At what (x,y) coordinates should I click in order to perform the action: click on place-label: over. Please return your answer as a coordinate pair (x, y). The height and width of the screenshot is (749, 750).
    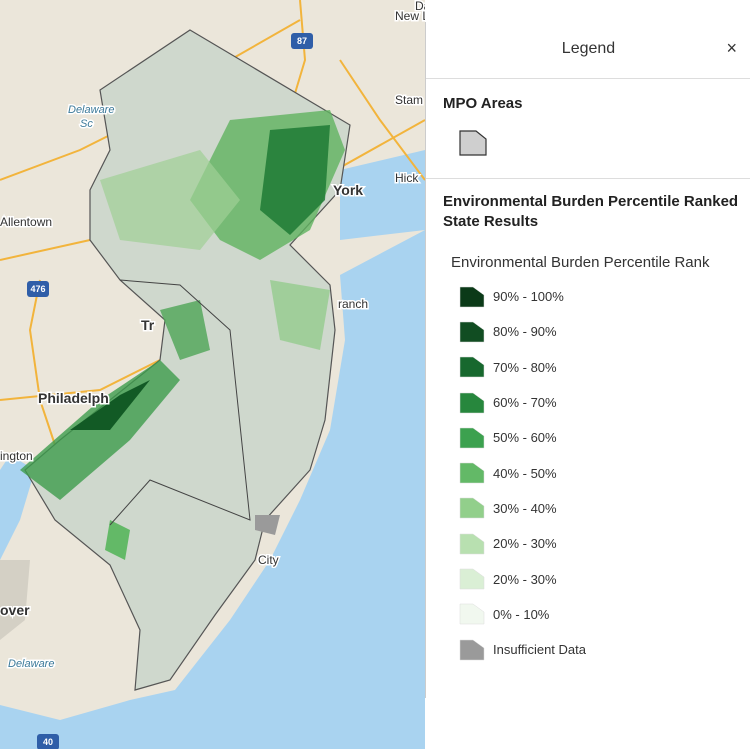
    Looking at the image, I should click on (15, 610).